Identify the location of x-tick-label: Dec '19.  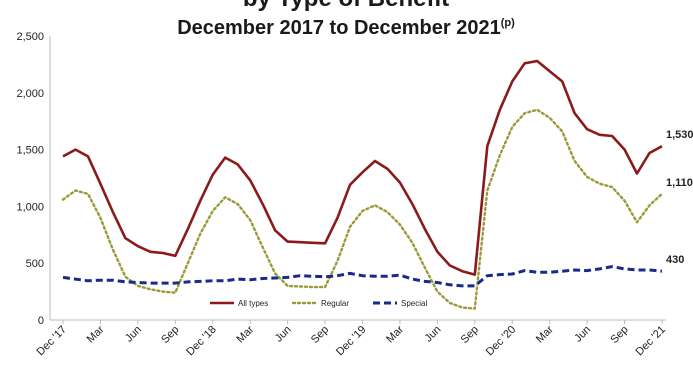
(351, 341).